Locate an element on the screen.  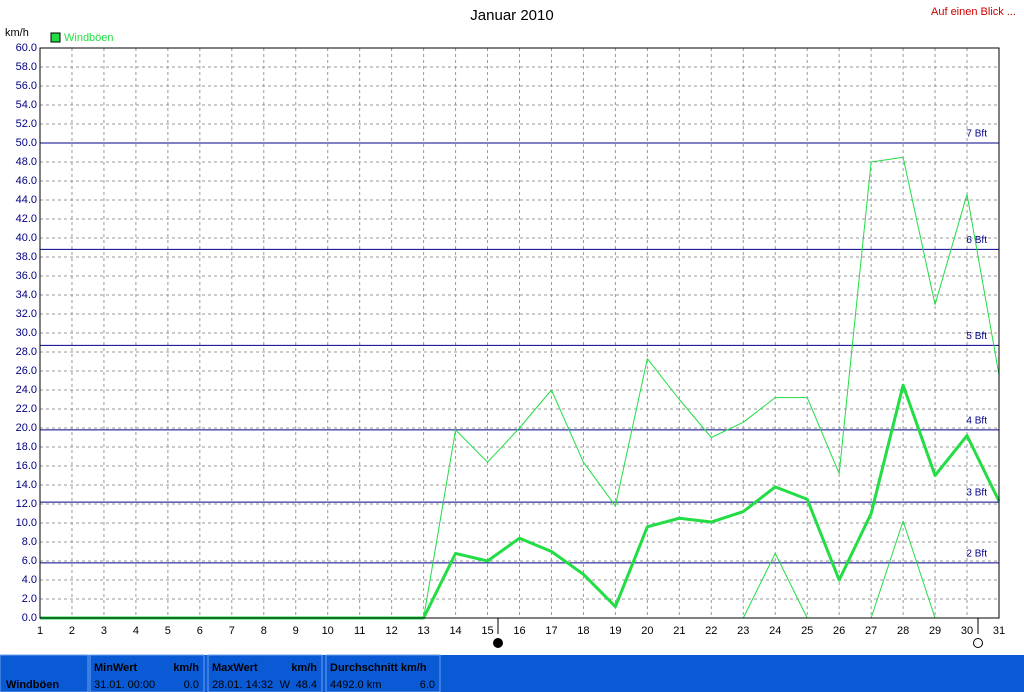
y-tick-label: 40.0 is located at coordinates (26, 238).